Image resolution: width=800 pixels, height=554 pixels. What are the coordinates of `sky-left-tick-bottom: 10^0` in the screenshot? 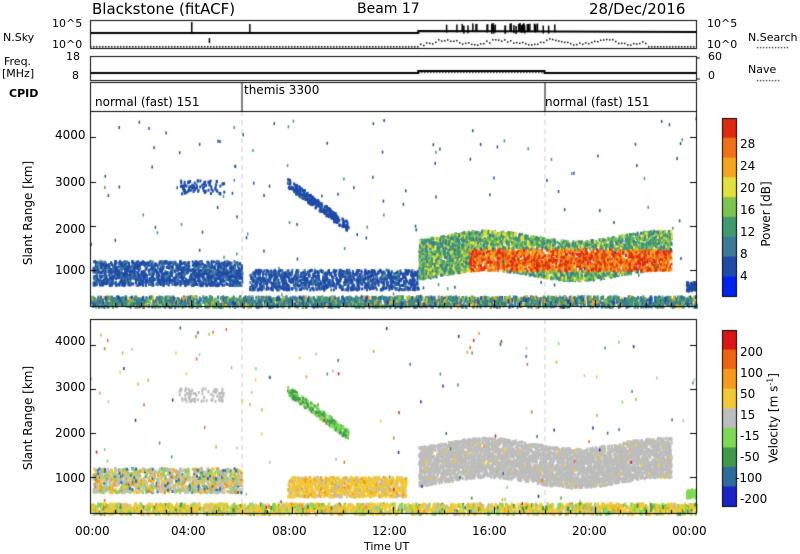 It's located at (67, 44).